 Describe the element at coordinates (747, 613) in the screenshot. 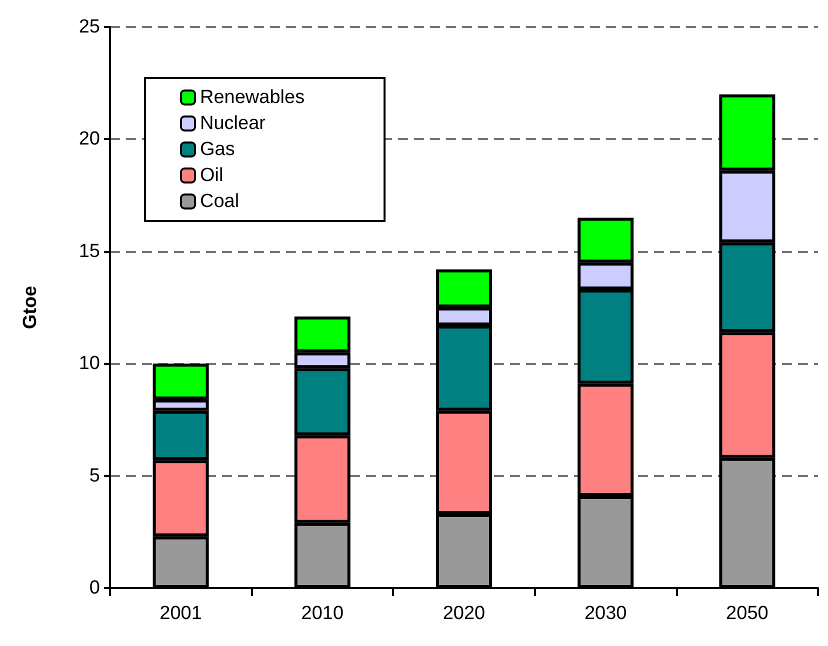

I see `x-tick-label: 2050` at that location.